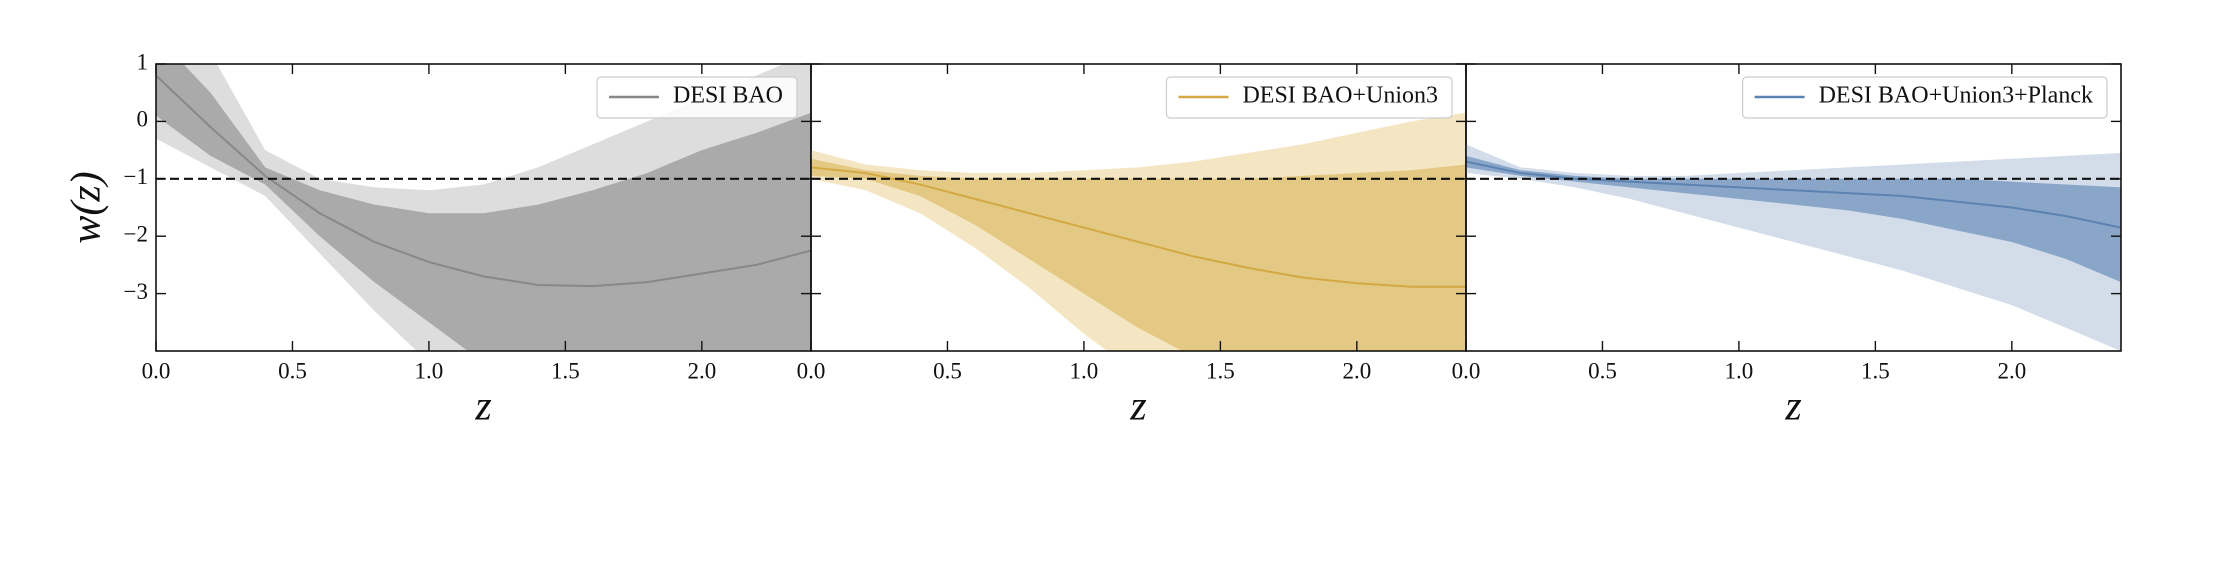  Describe the element at coordinates (1956, 96) in the screenshot. I see `legend-label: DESI BAO+Union3+Planck` at that location.